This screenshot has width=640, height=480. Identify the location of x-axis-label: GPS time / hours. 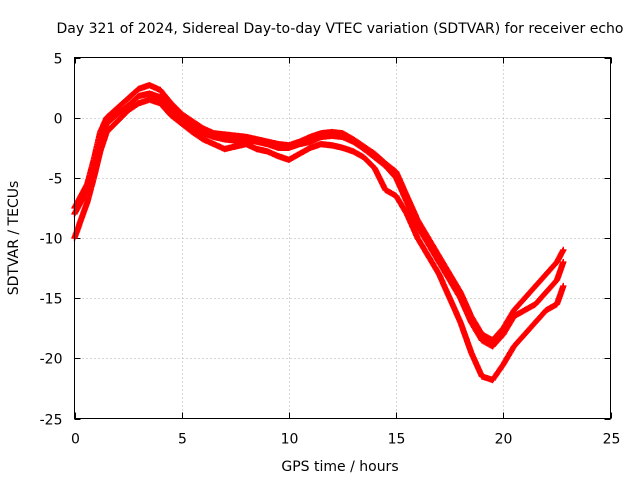
(339, 467).